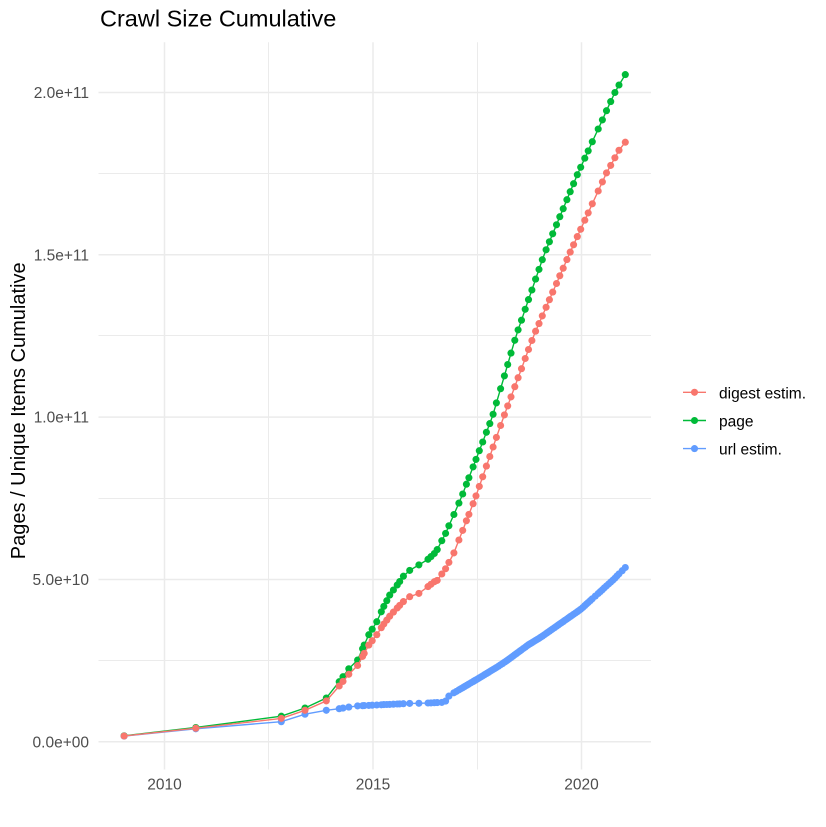 The height and width of the screenshot is (827, 826). What do you see at coordinates (373, 784) in the screenshot?
I see `svg-text: 2015` at bounding box center [373, 784].